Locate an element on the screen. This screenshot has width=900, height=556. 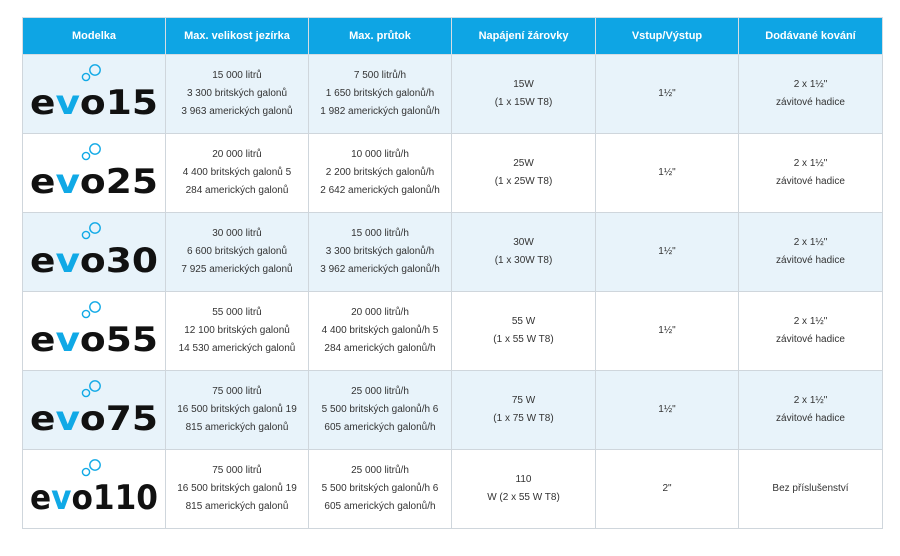
cell-line: (1 x 75 W T8) is located at coordinates (523, 418).